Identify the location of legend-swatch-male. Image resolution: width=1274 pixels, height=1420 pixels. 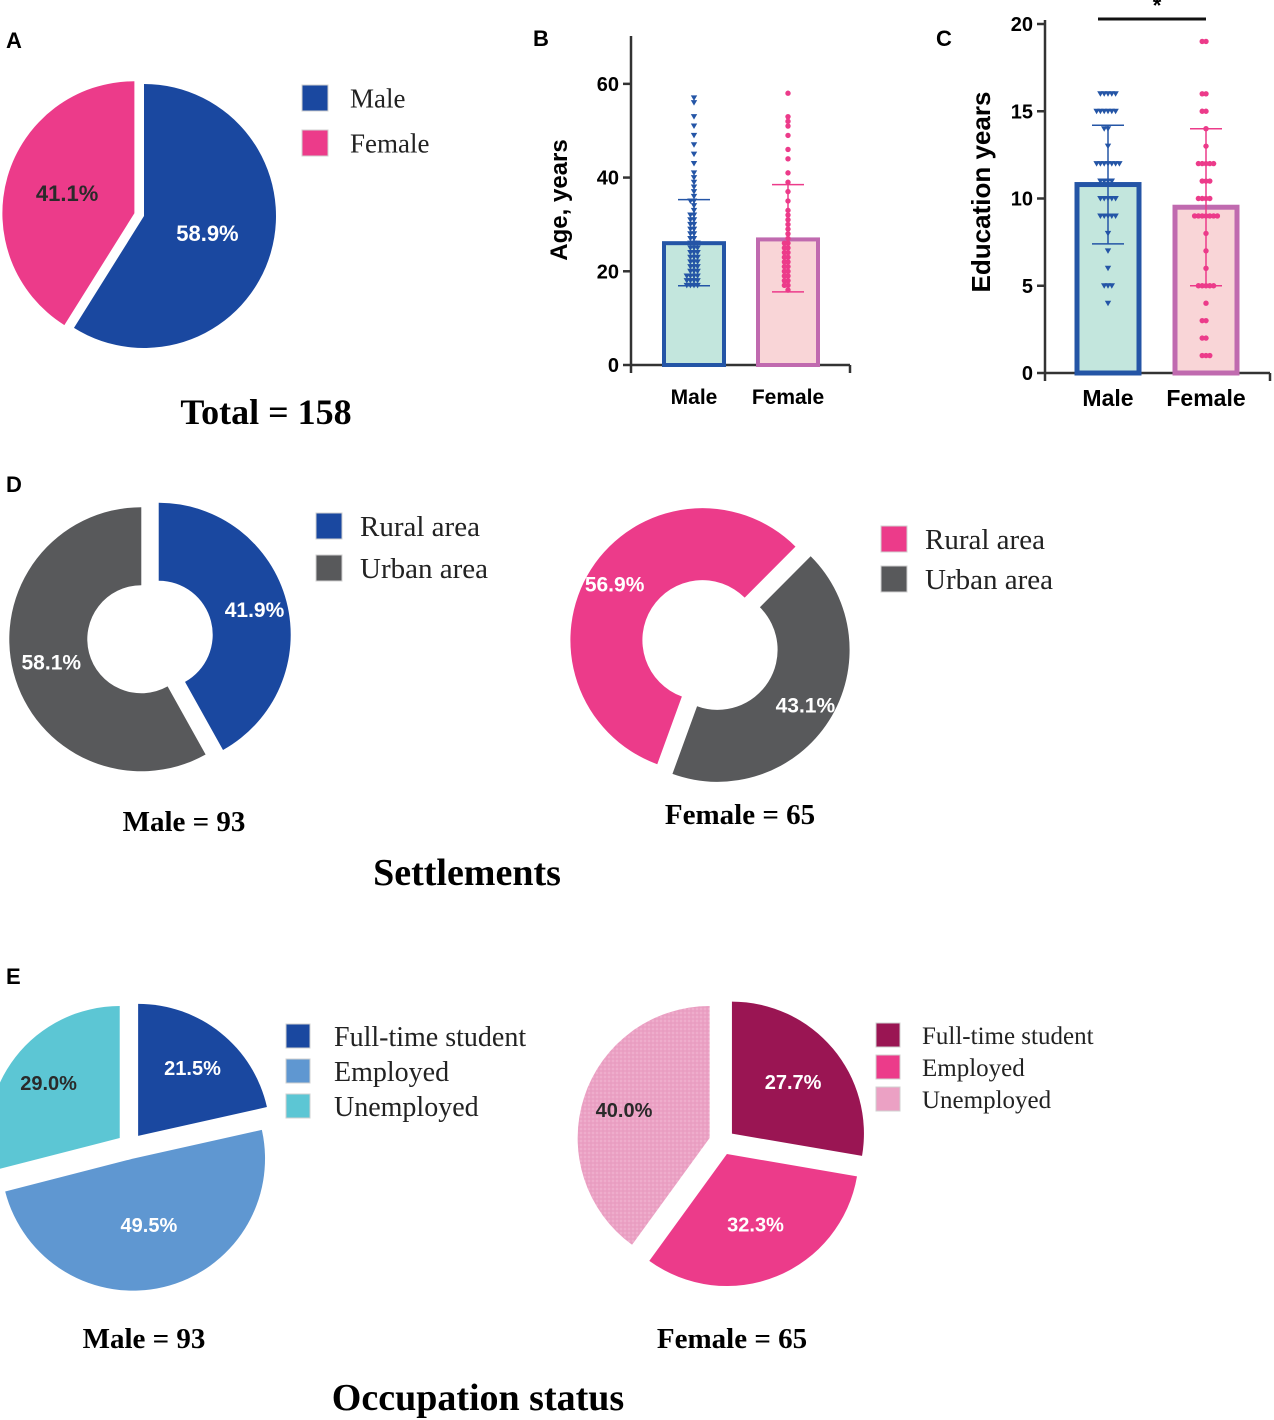
(315, 98).